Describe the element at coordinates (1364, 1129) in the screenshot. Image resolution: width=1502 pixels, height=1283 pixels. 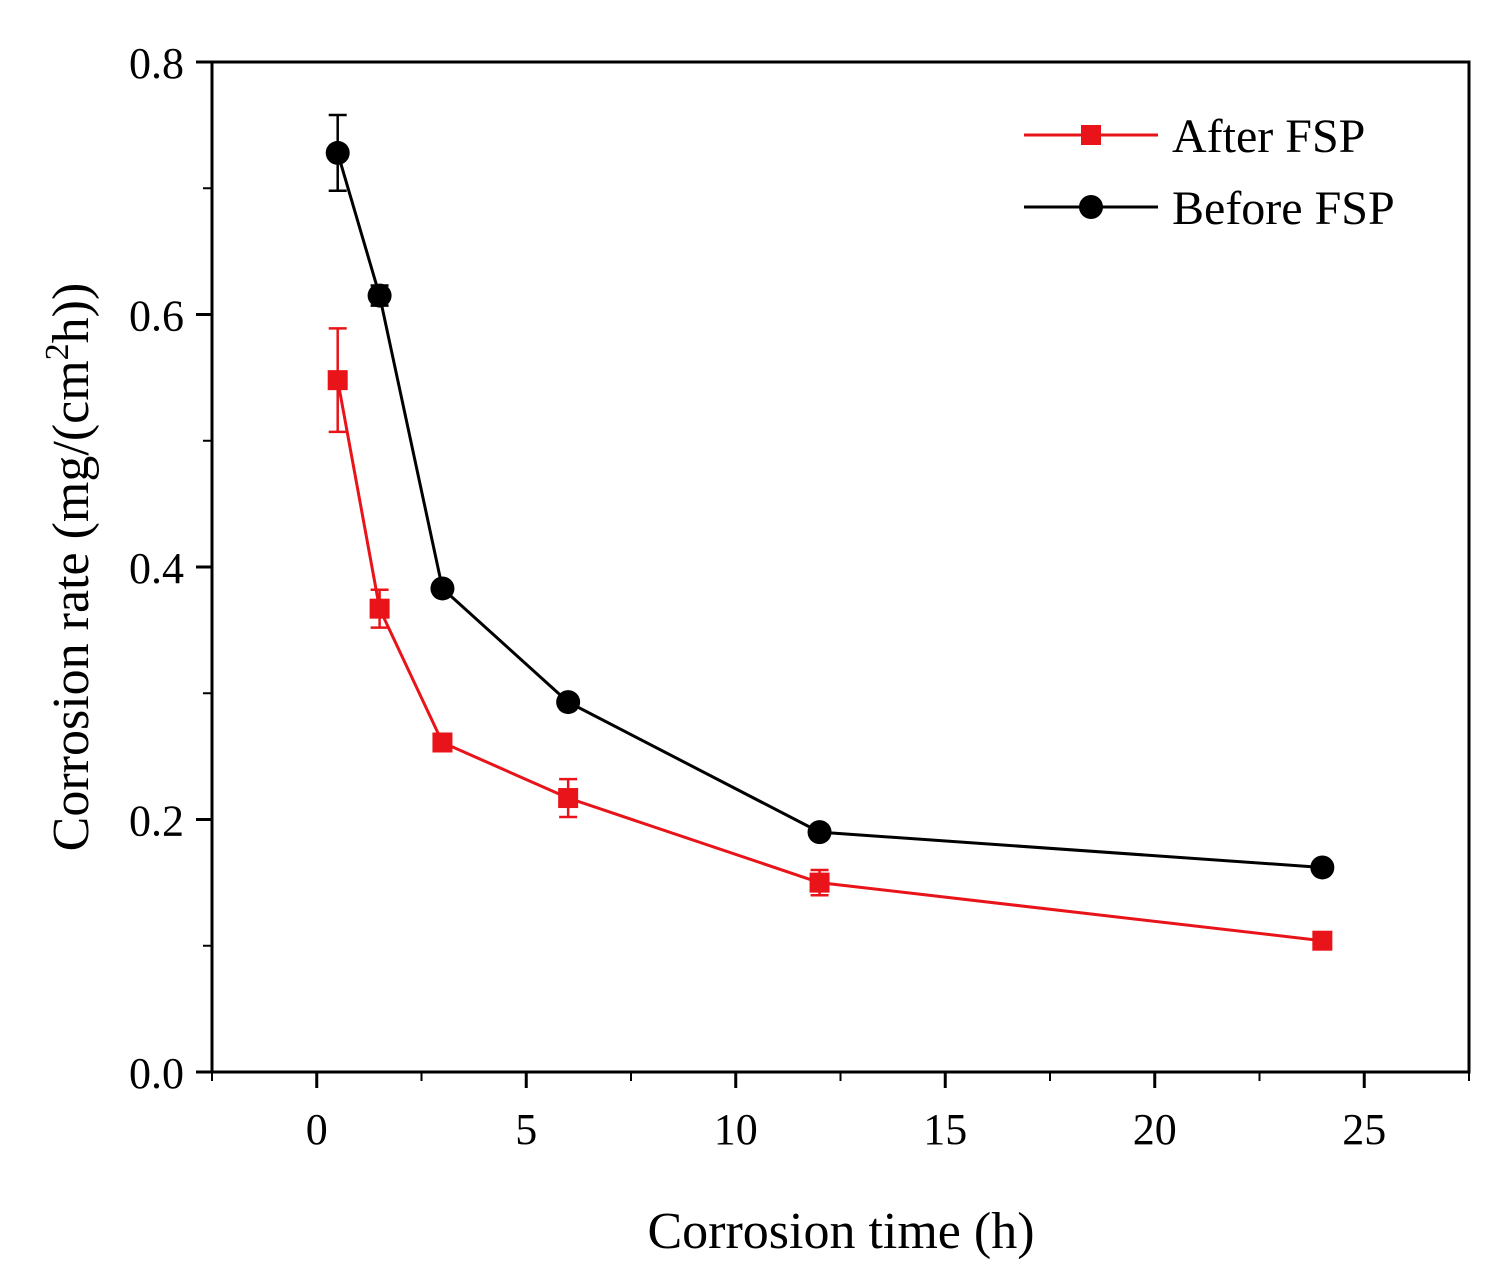
I see `x-tick-label: 25` at that location.